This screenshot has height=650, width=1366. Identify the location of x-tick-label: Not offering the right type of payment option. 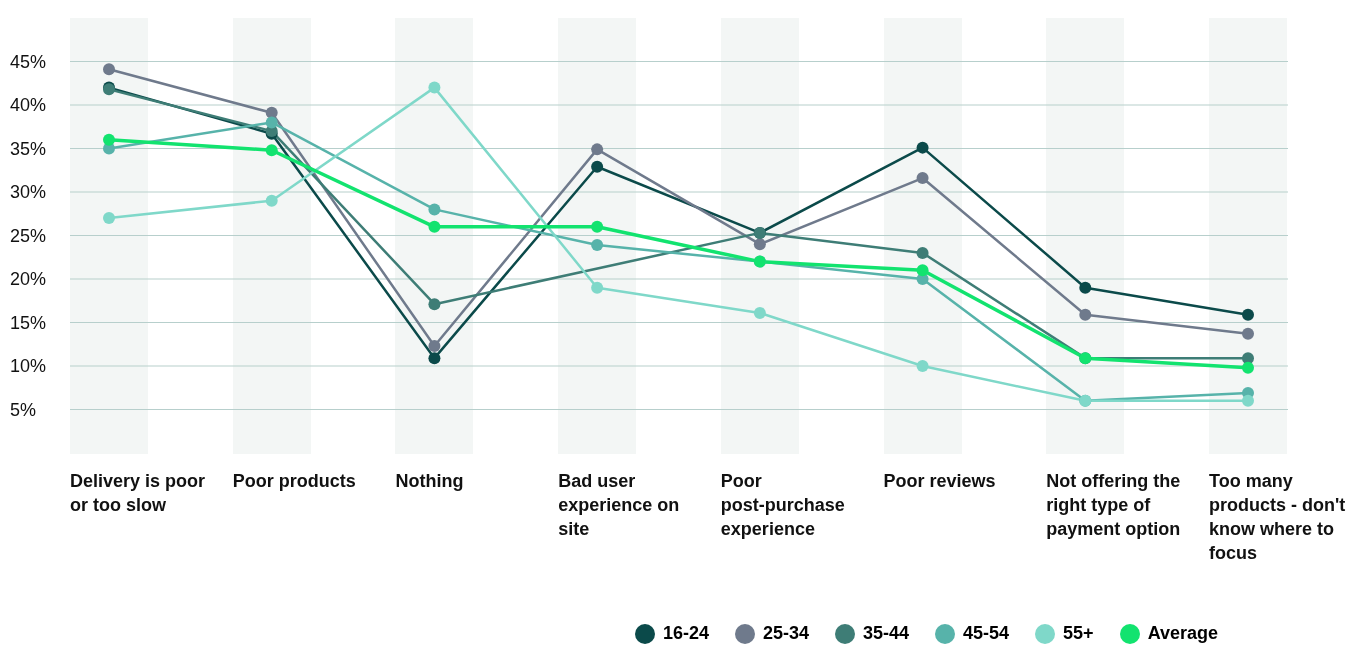
(1113, 505).